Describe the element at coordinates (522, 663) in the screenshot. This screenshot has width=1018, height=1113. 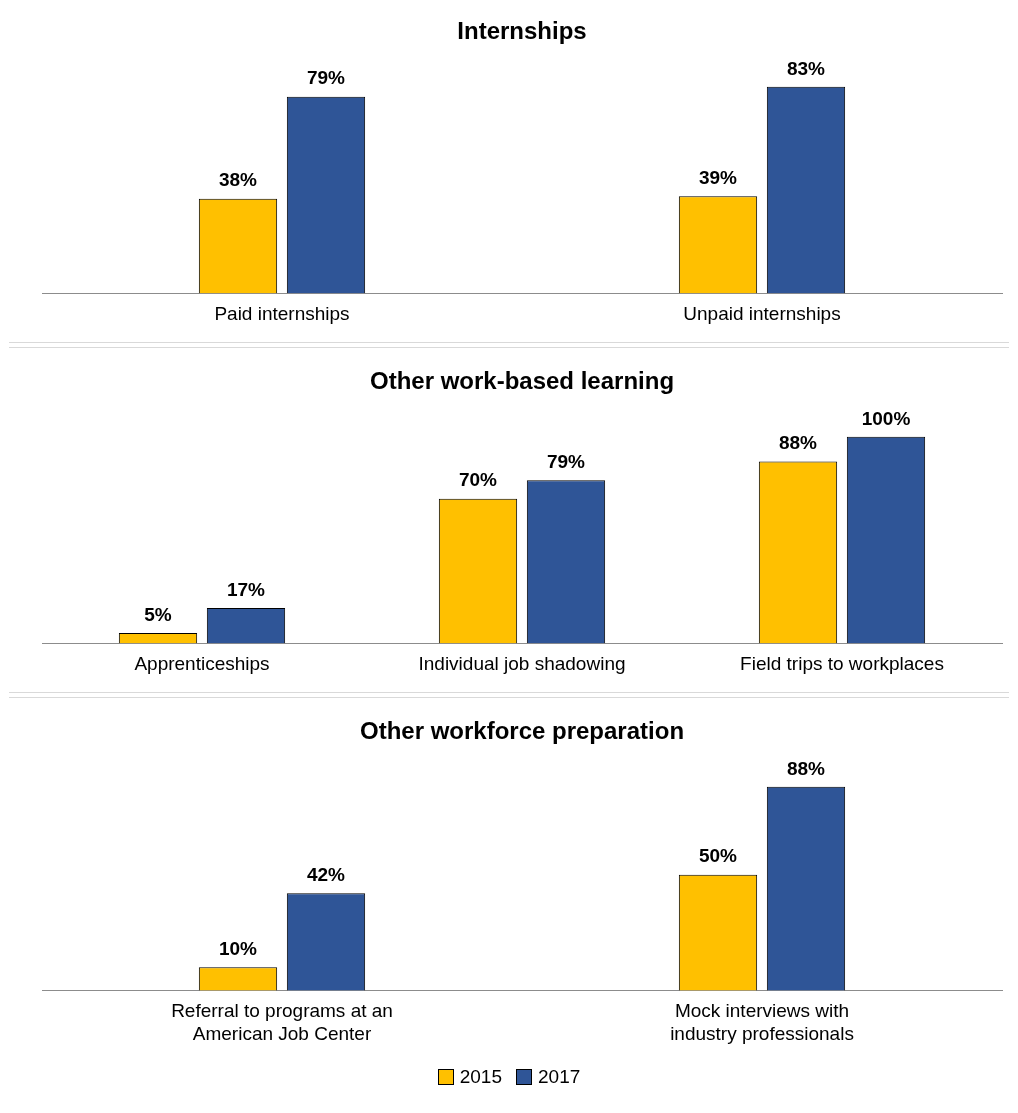
I see `x-tick-label: Individual job shadowing` at that location.